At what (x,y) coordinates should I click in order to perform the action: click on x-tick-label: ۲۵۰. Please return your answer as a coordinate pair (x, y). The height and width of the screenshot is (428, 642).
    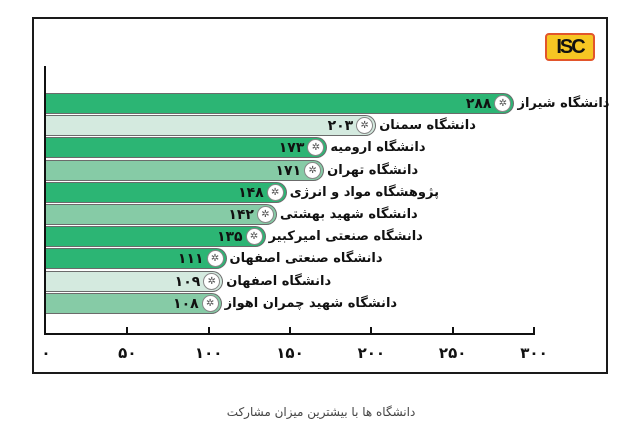
    Looking at the image, I should click on (452, 353).